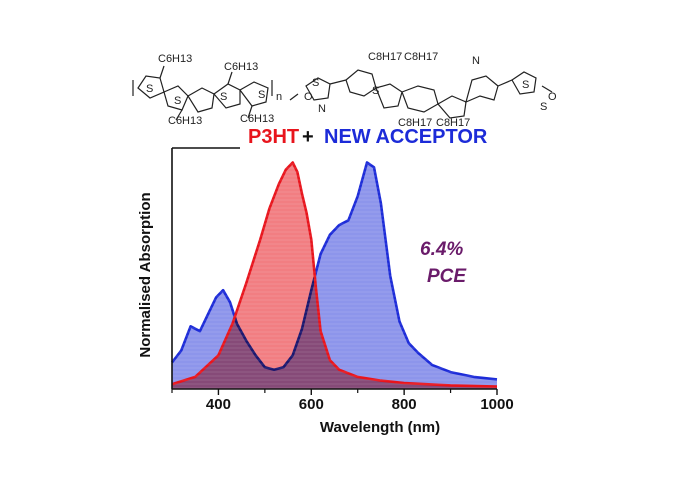 This screenshot has width=700, height=489. Describe the element at coordinates (380, 427) in the screenshot. I see `x-axis-title: Wavelength (nm)` at that location.